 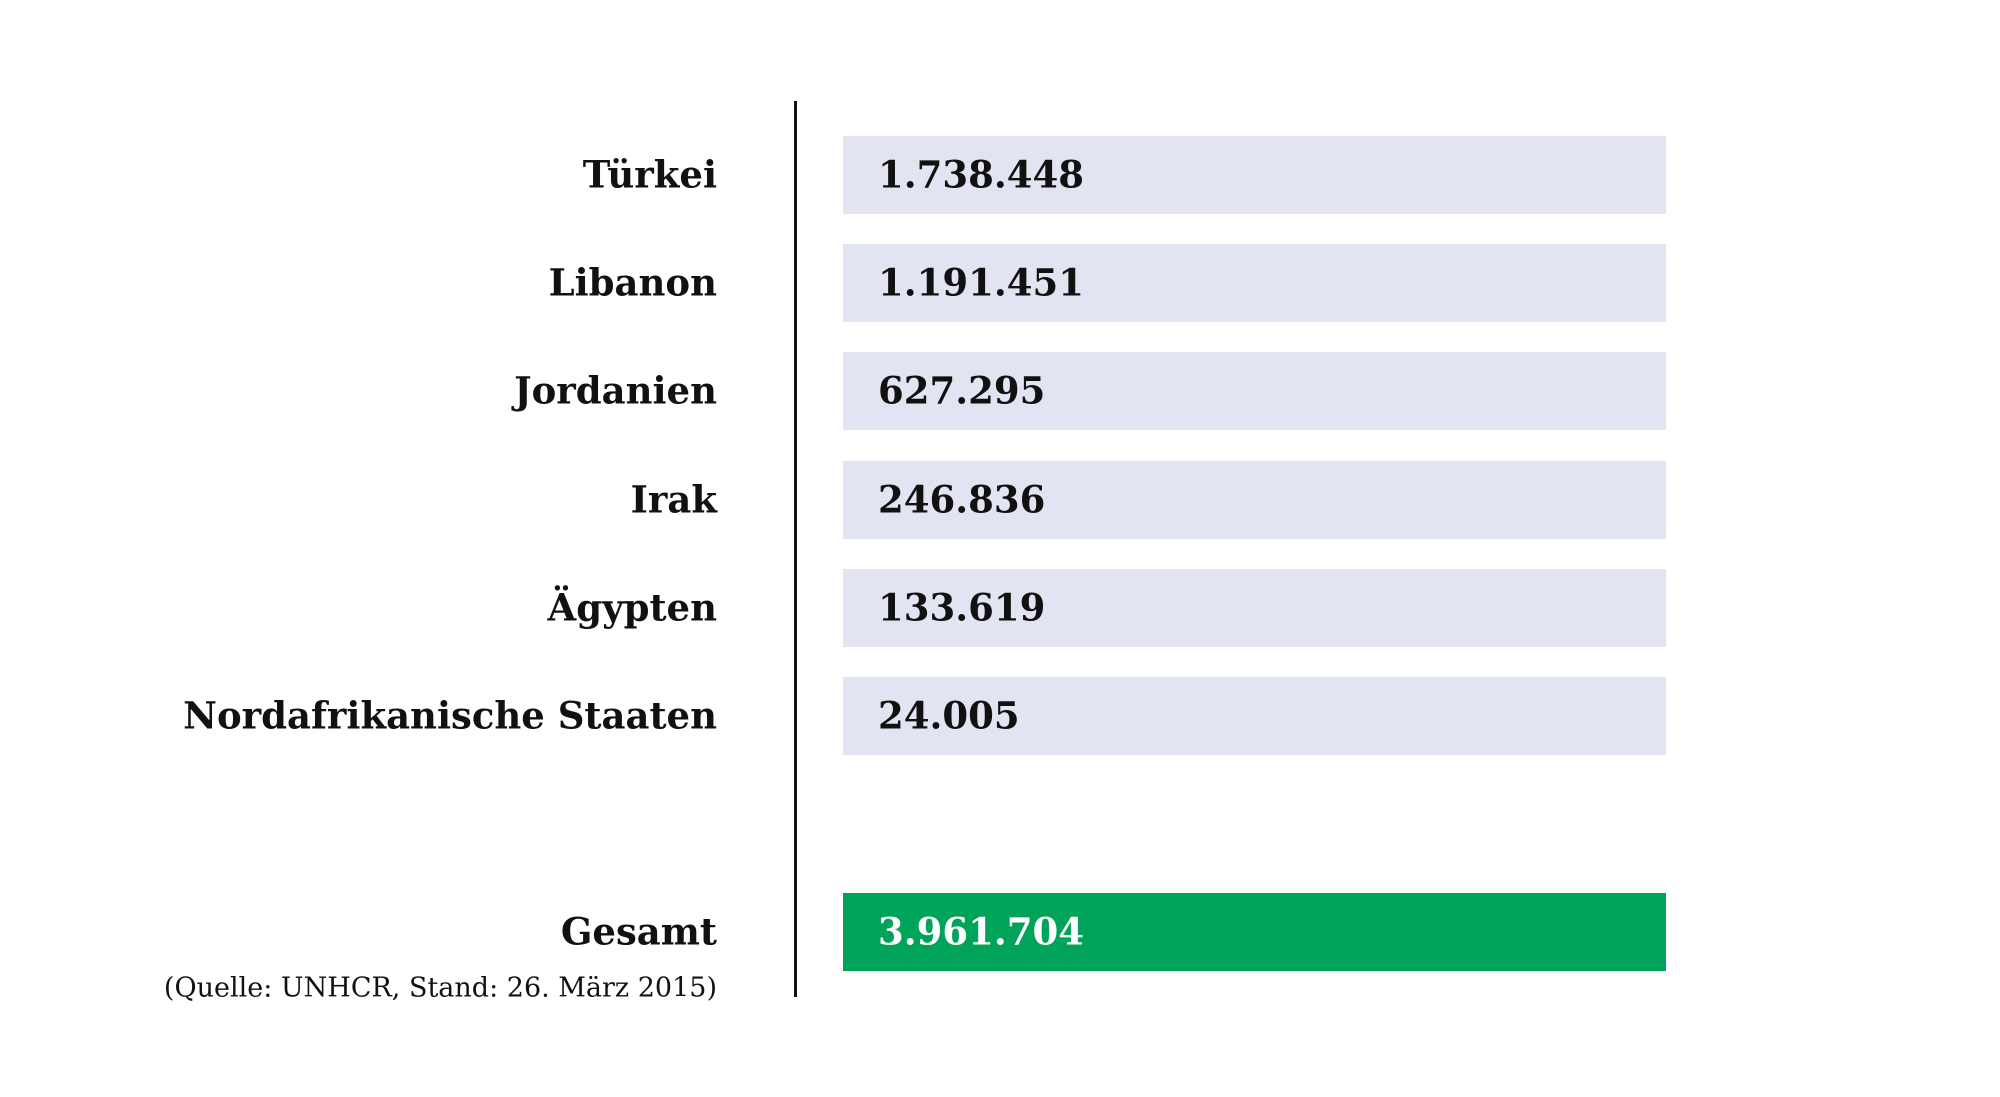 What do you see at coordinates (649, 174) in the screenshot?
I see `category-label: Türkei` at bounding box center [649, 174].